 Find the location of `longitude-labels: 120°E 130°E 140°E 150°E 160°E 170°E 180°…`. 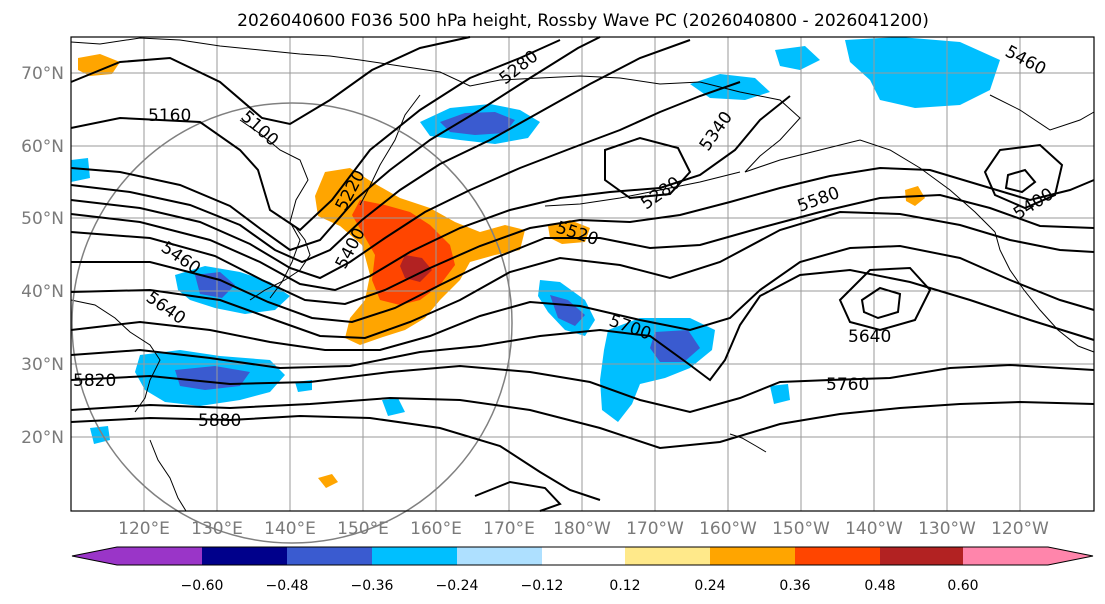

longitude-labels: 120°E 130°E 140°E 150°E 160°E 170°E 180°… is located at coordinates (583, 529).